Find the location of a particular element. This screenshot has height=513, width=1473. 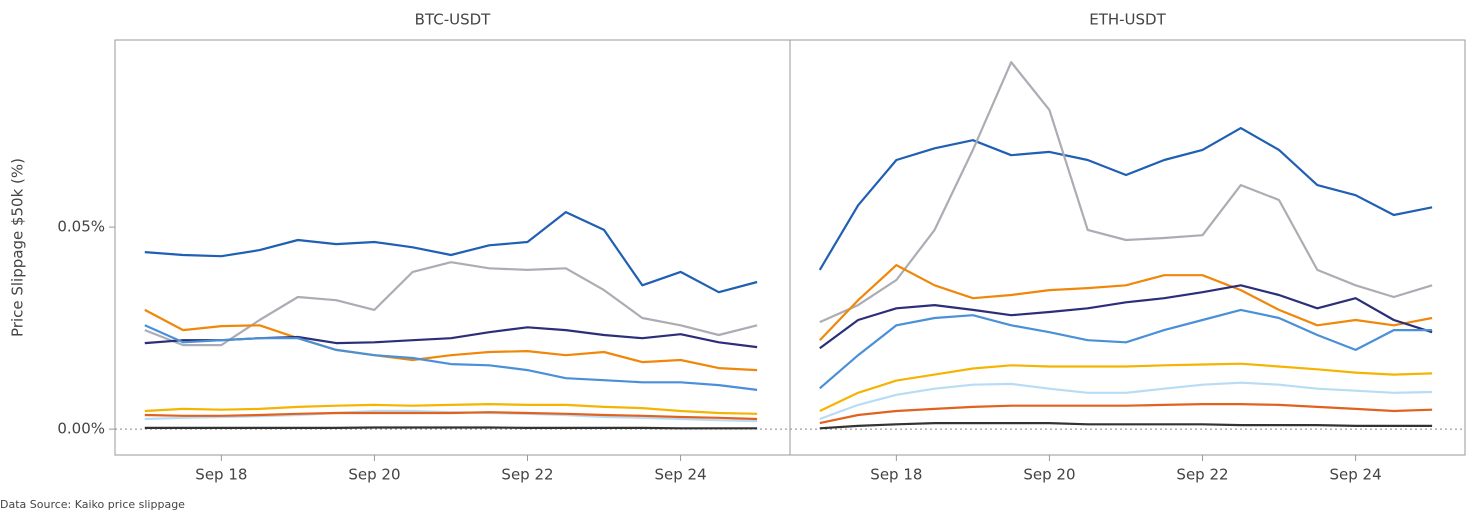

panel-title: BTC-USDT is located at coordinates (453, 20).